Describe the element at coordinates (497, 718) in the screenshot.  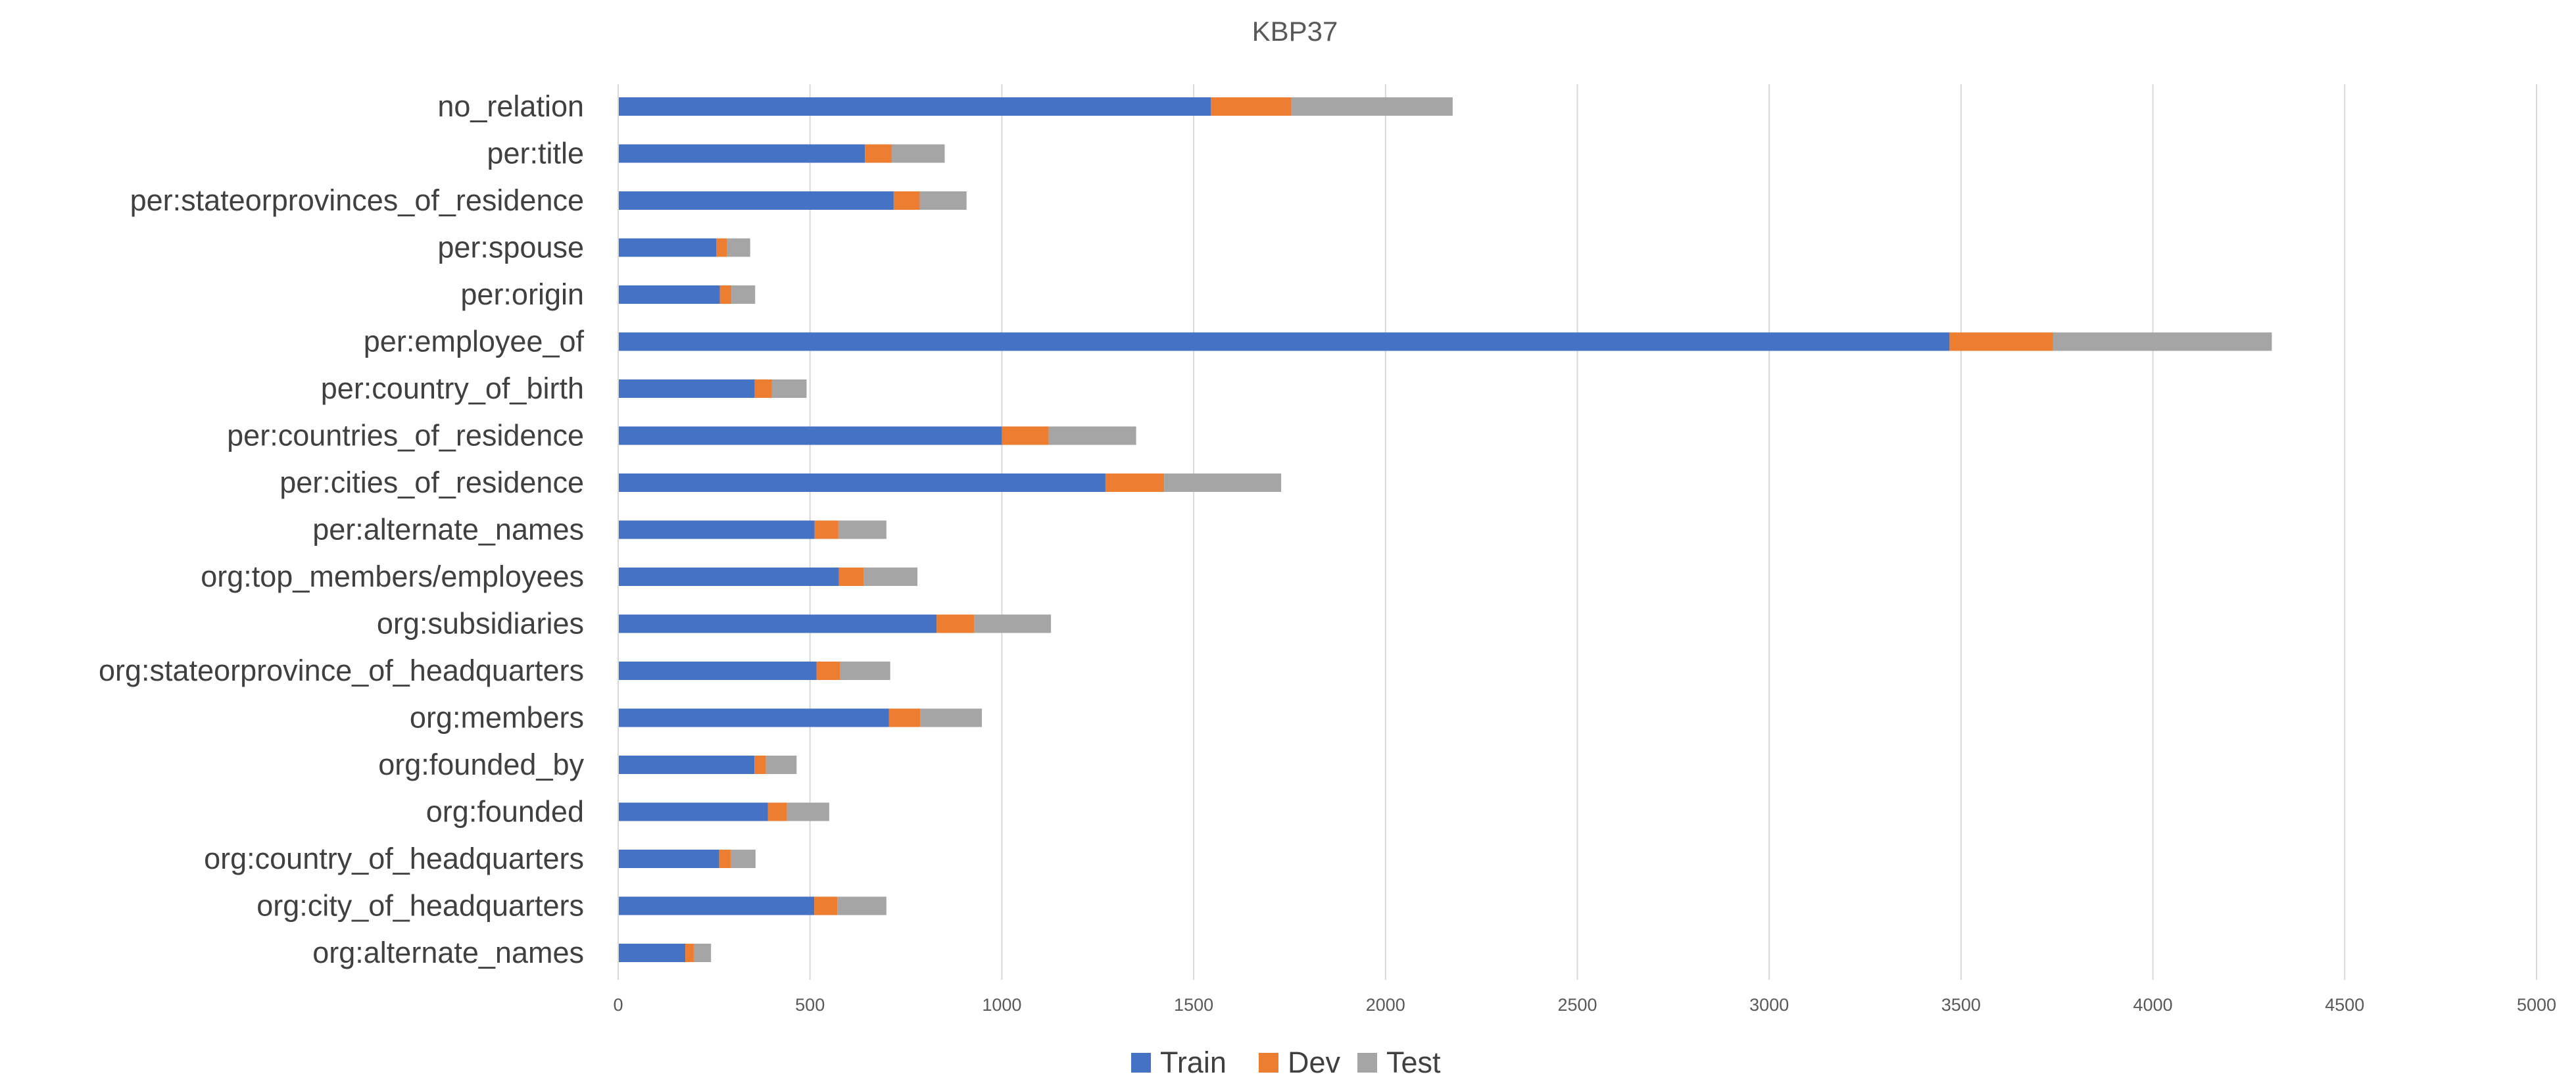
I see `category-label-13: org:members` at that location.